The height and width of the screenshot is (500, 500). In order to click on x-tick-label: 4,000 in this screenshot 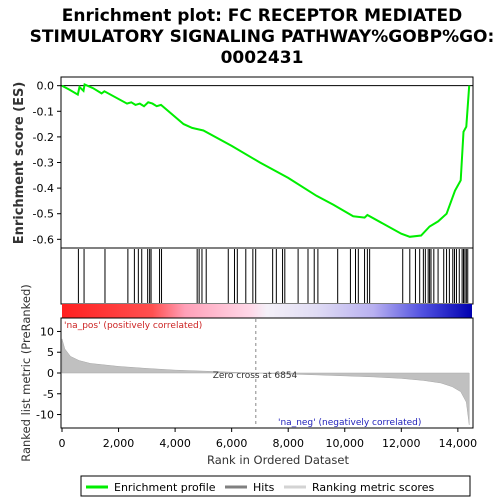, I will do `click(175, 443)`.